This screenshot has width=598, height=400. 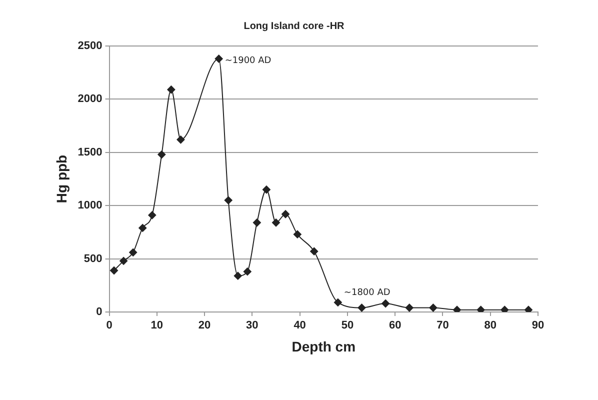 I want to click on annotation: ~1900 AD, so click(x=248, y=61).